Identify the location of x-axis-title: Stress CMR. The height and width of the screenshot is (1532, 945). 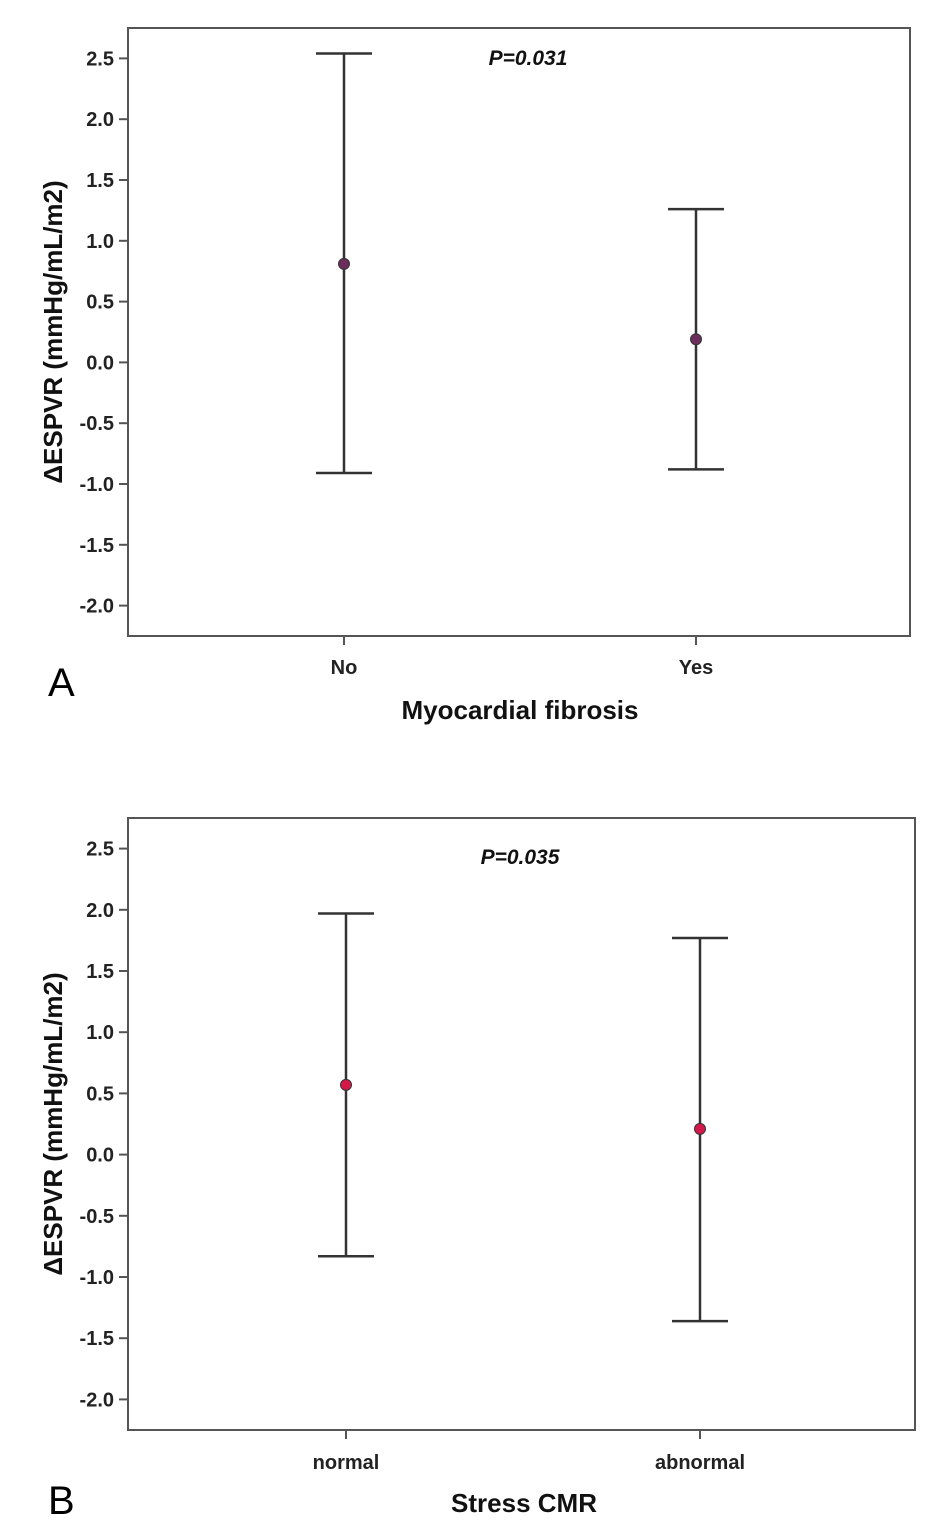
(524, 1503).